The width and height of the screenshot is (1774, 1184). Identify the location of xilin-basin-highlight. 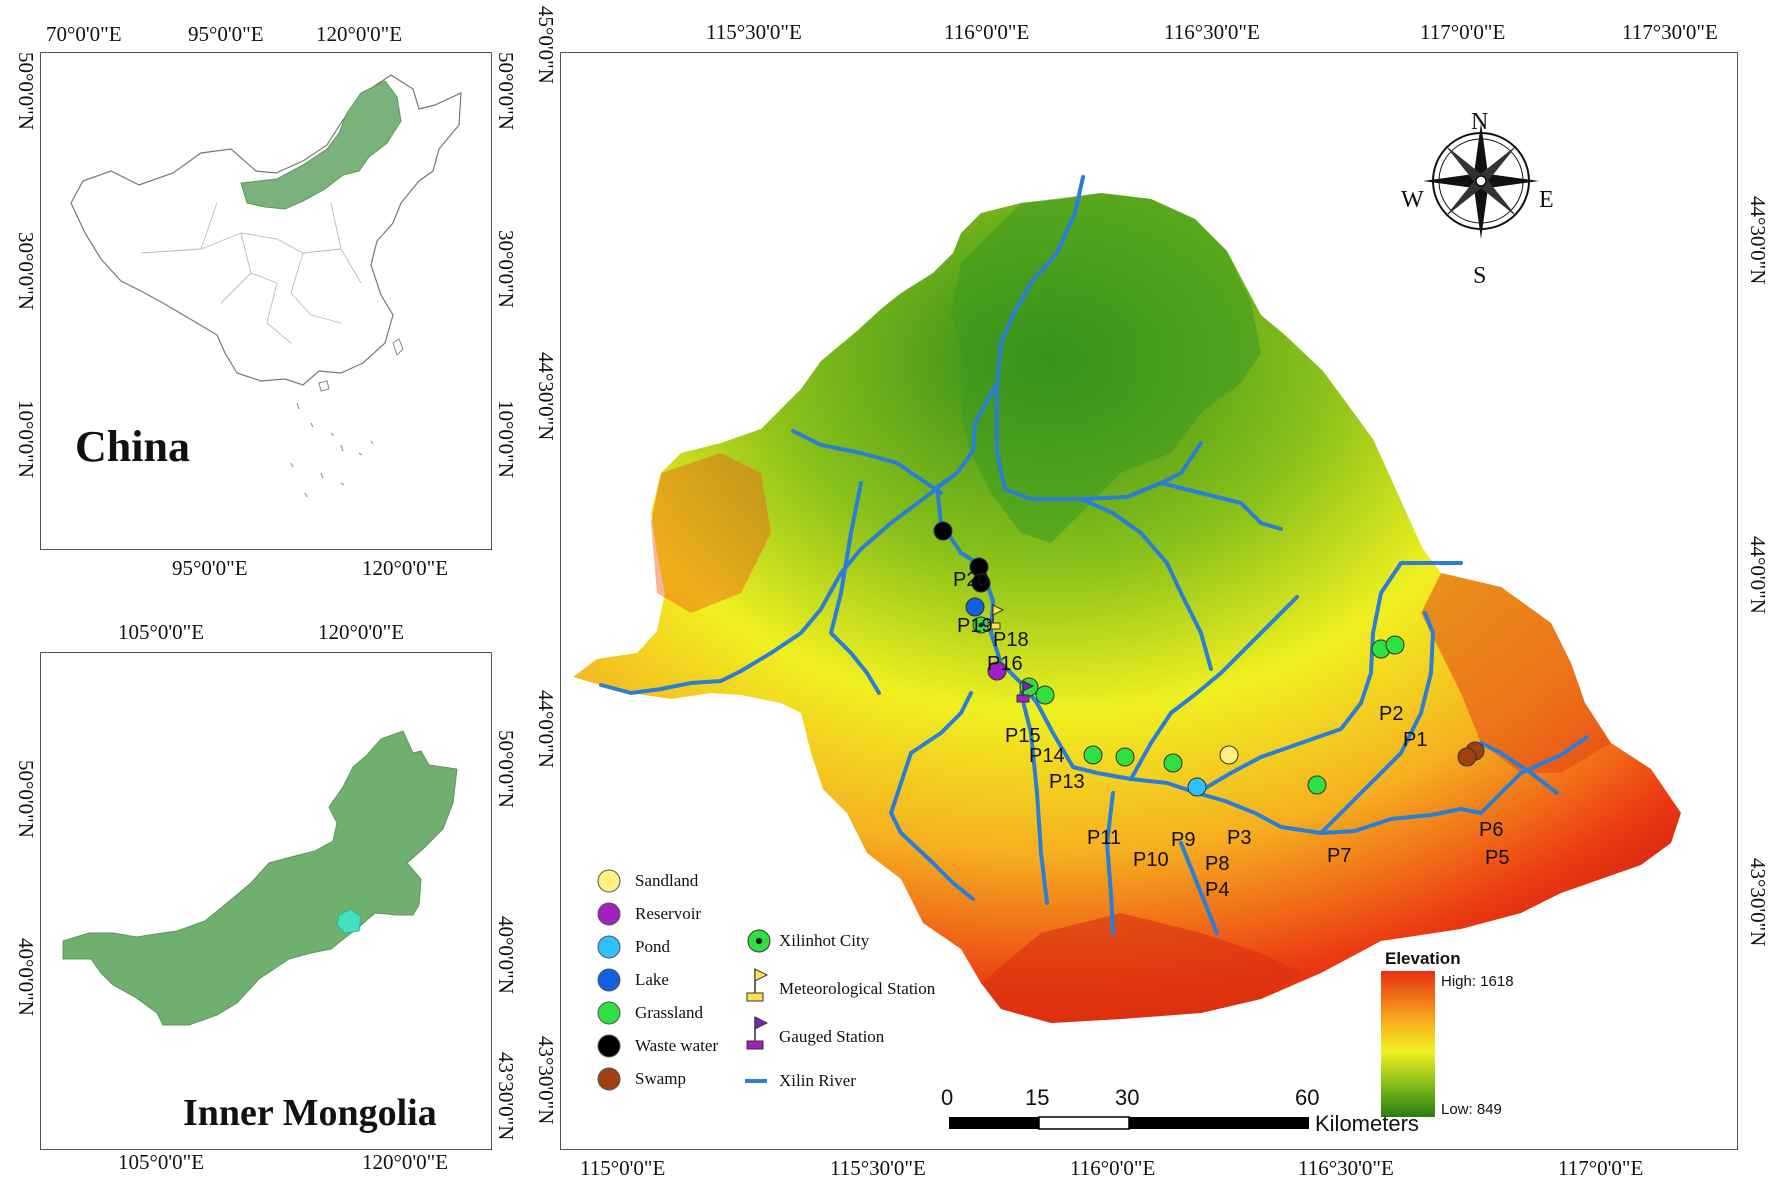
(349, 921).